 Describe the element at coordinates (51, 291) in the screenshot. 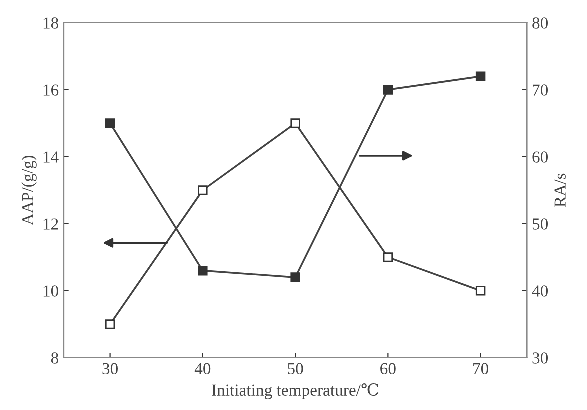

I see `y-tick-label: 10` at that location.